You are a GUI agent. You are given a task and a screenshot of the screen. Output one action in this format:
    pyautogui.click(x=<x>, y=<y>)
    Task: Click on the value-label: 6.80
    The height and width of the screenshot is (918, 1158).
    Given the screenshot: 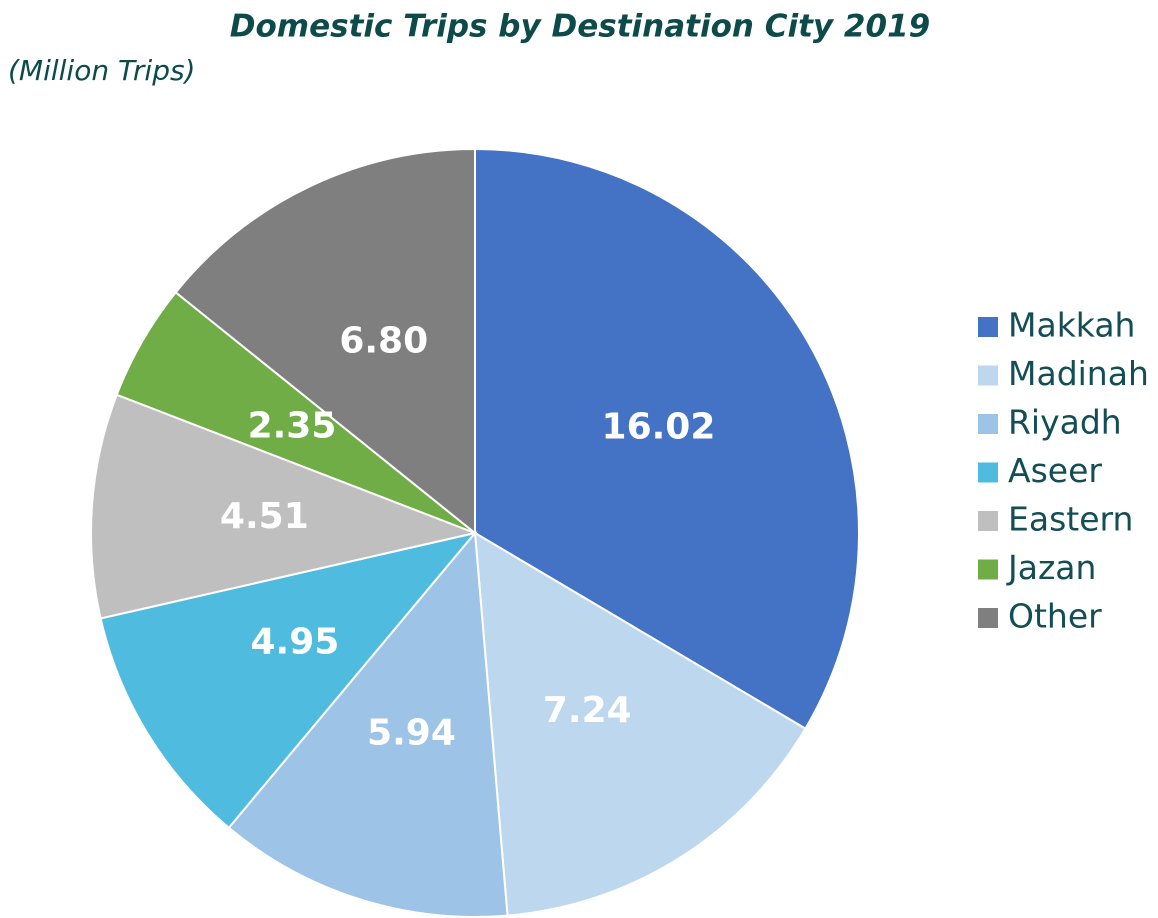 What is the action you would take?
    pyautogui.click(x=383, y=341)
    